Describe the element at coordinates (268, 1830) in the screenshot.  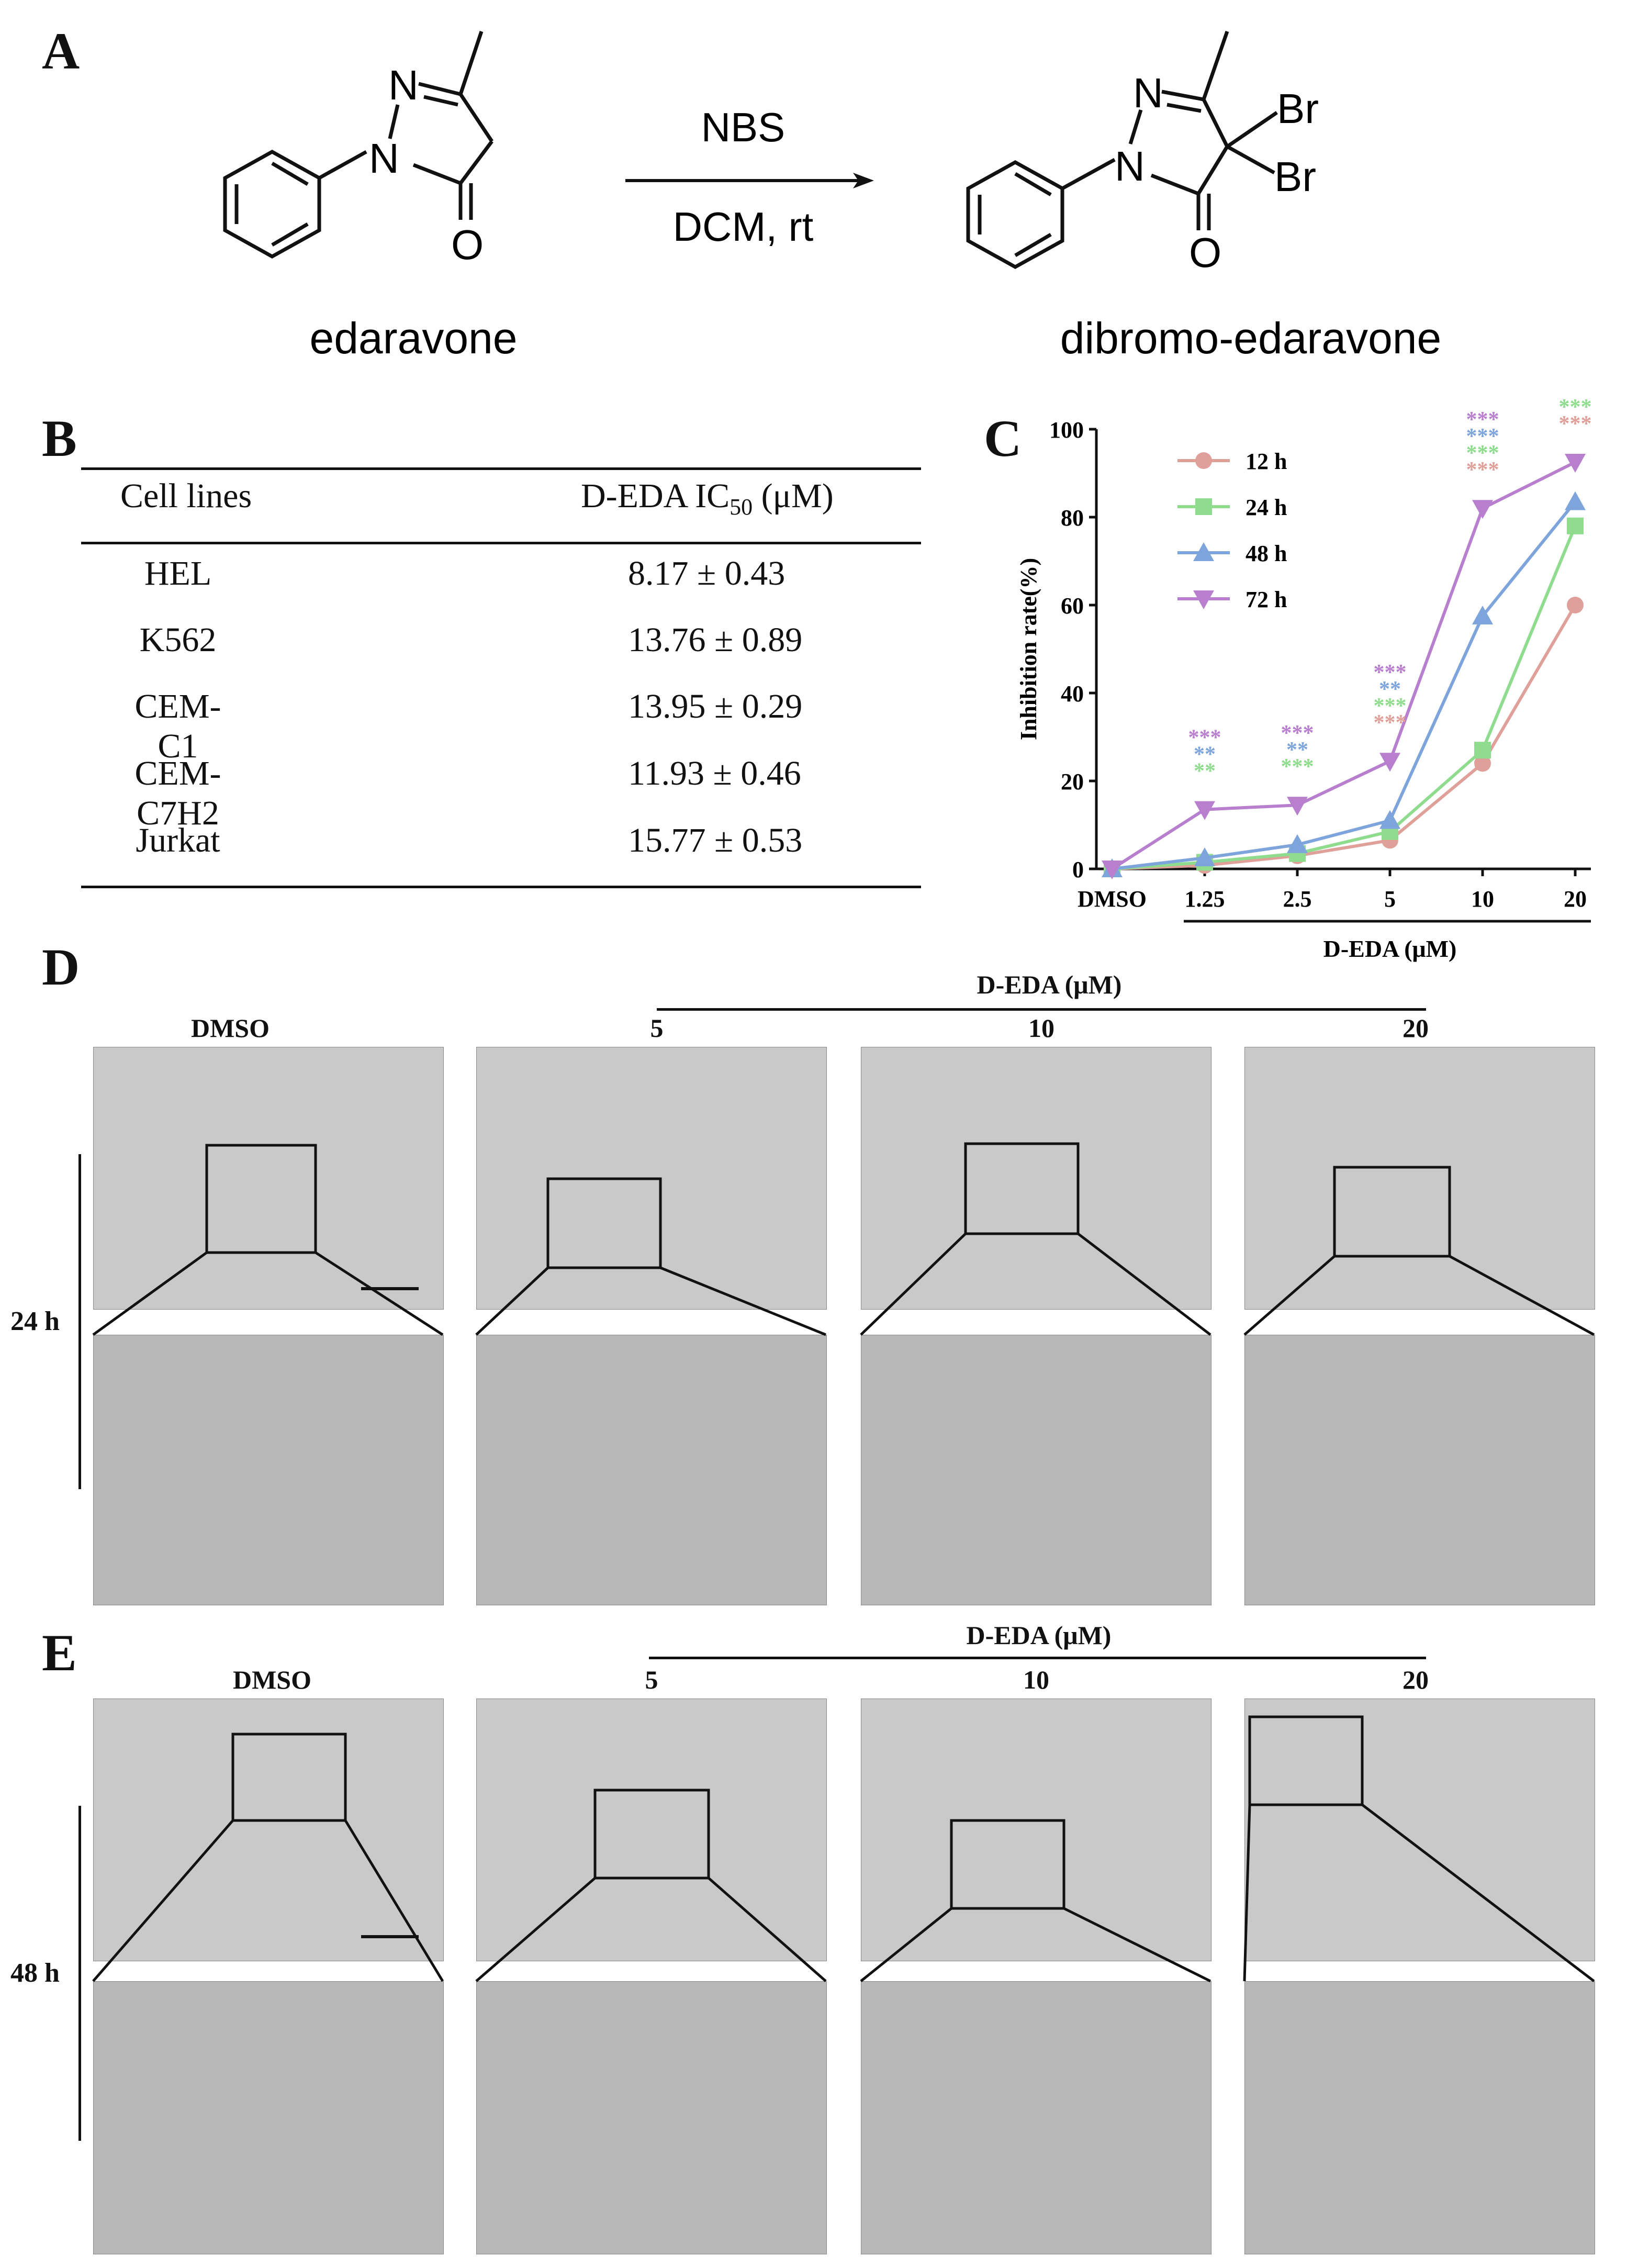
I see `micrograph-e-dmso` at that location.